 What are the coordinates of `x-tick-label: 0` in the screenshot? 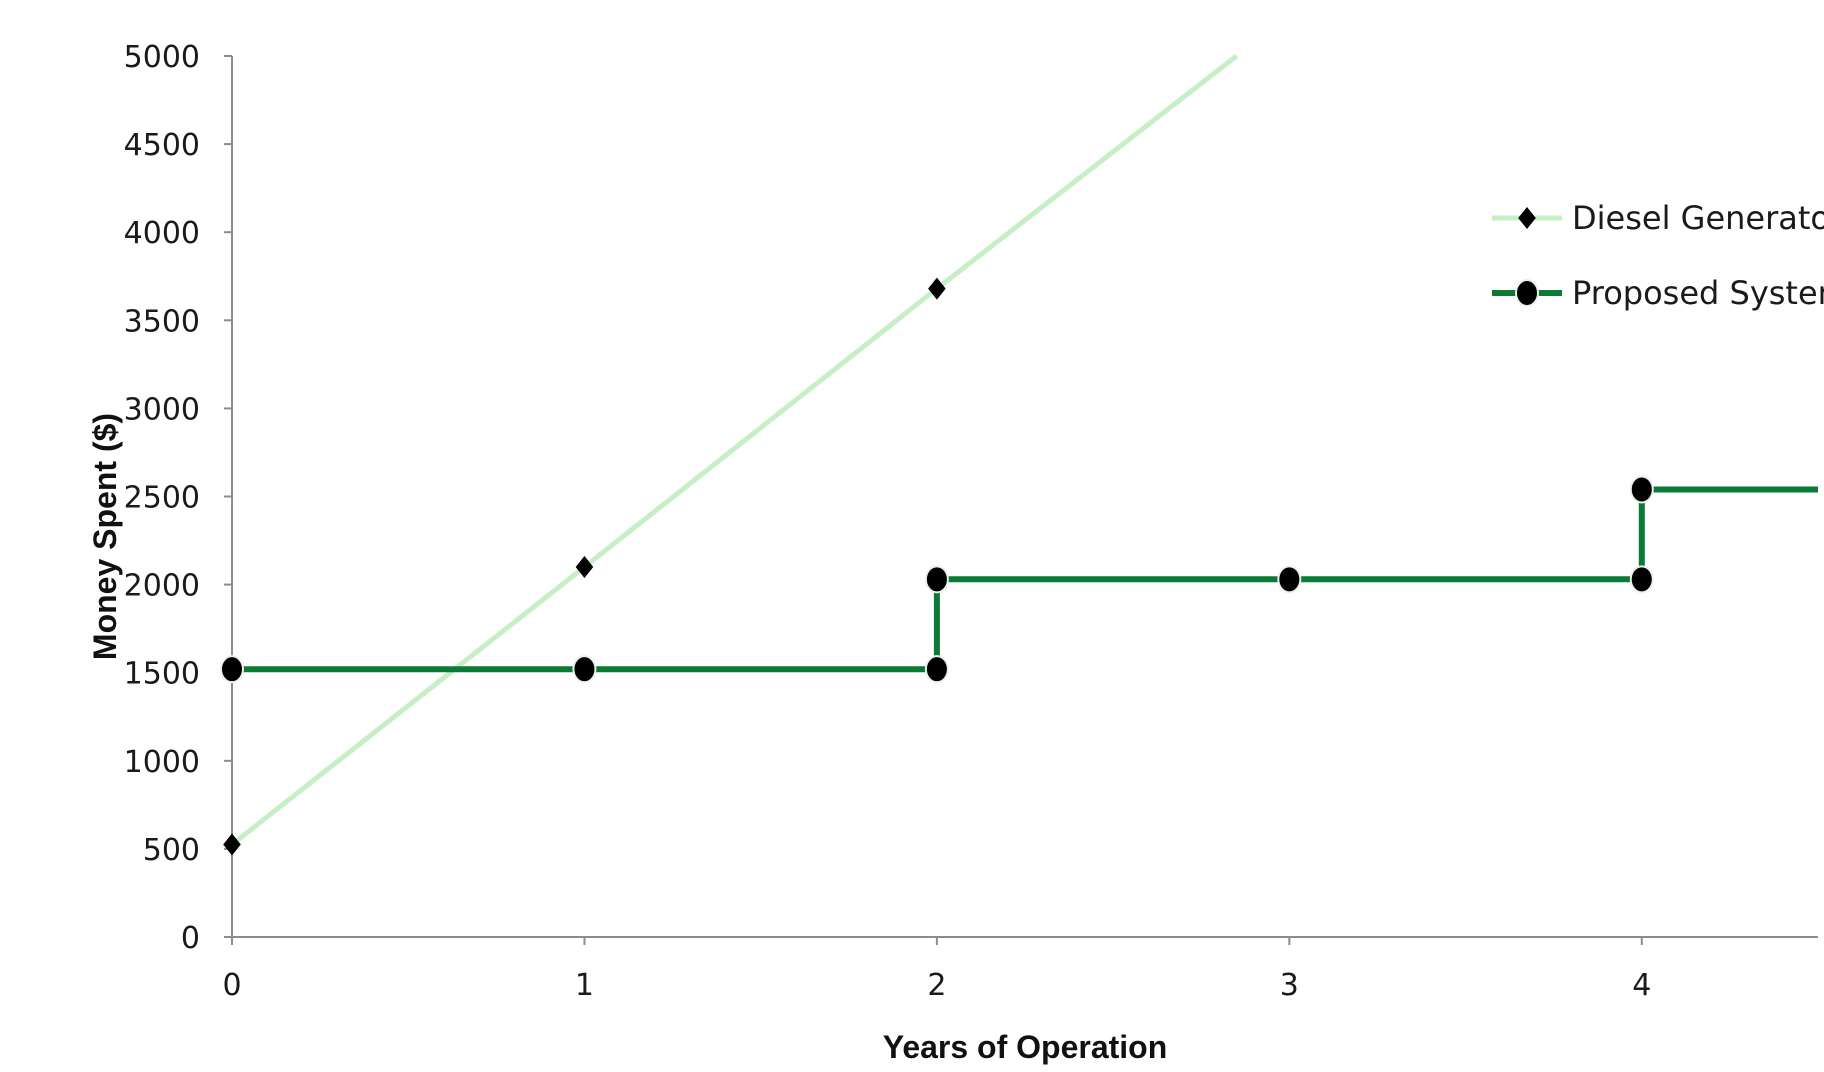 It's located at (231, 985).